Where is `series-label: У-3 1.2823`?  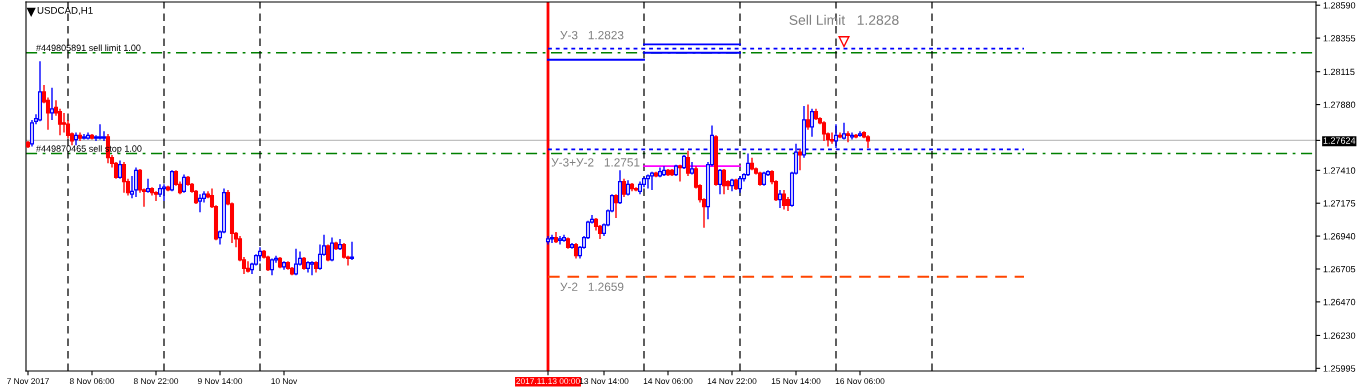 series-label: У-3 1.2823 is located at coordinates (592, 35).